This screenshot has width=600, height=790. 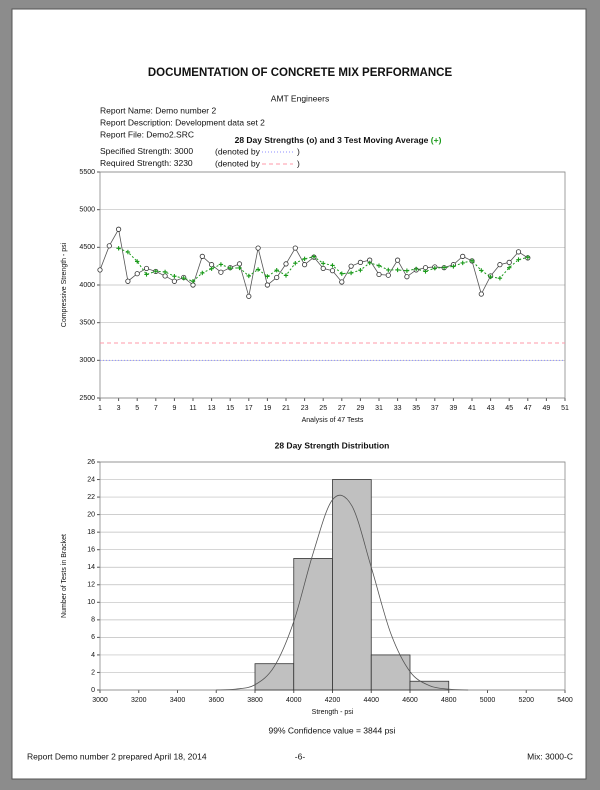 What do you see at coordinates (91, 567) in the screenshot?
I see `y-tick-label: 14` at bounding box center [91, 567].